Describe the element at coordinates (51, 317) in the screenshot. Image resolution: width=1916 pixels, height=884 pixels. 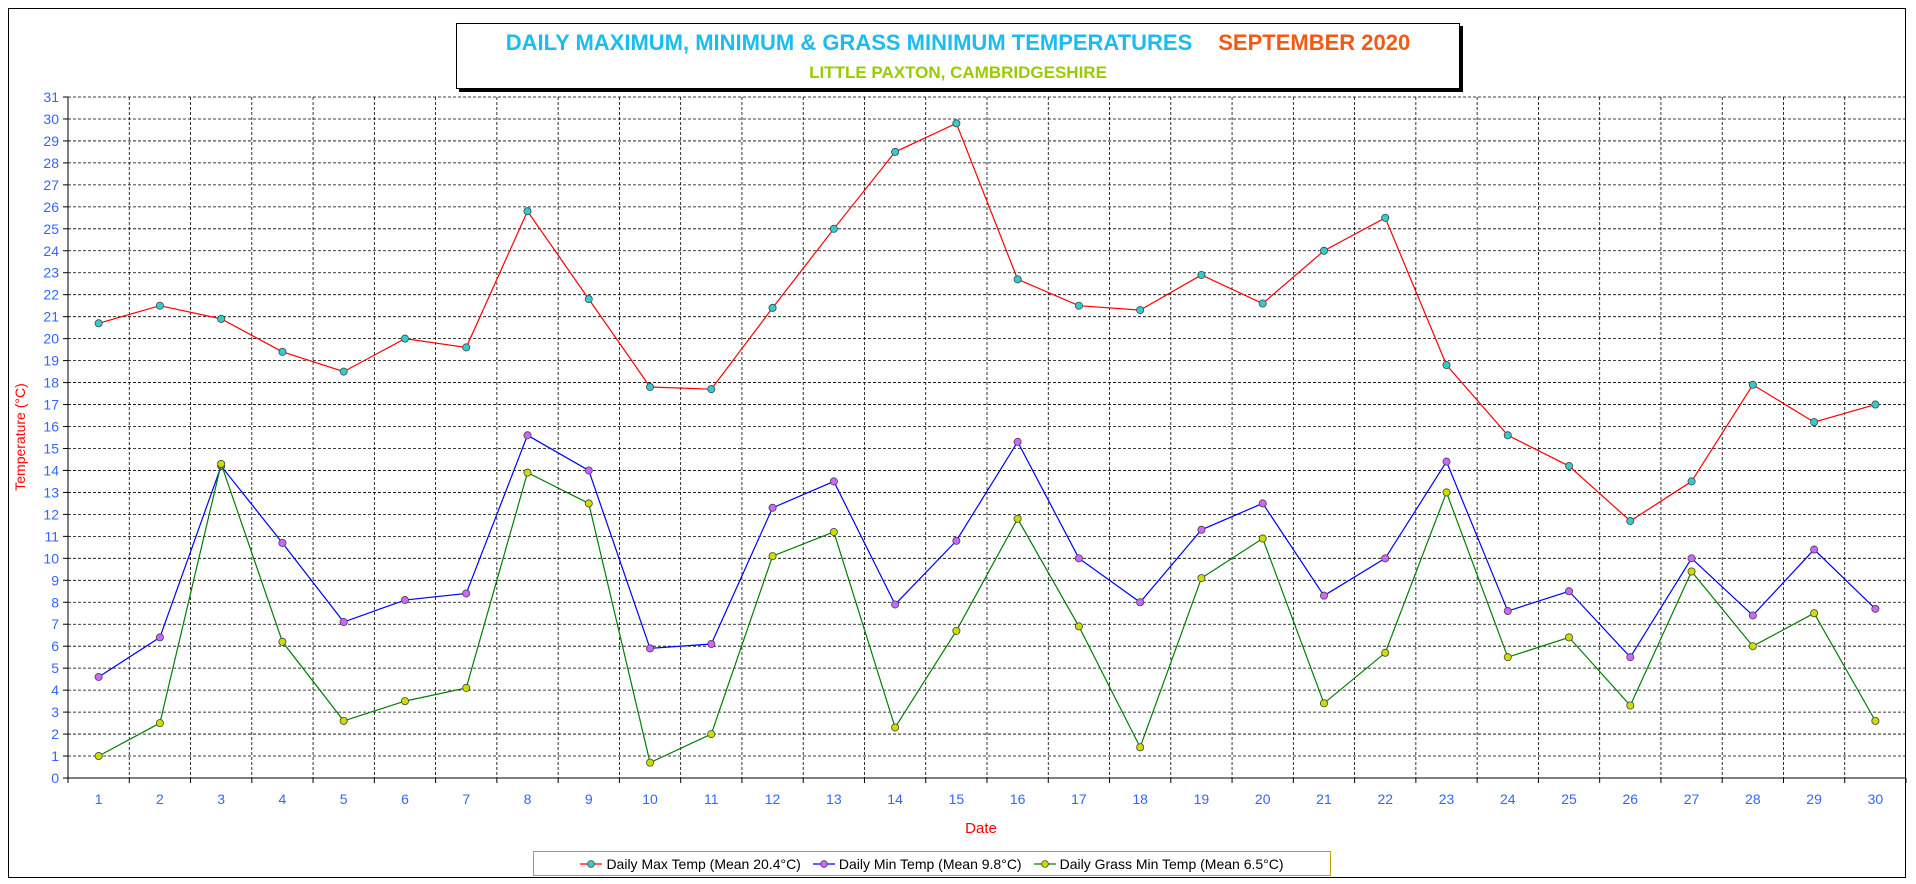
I see `y-tick-label: 21` at that location.